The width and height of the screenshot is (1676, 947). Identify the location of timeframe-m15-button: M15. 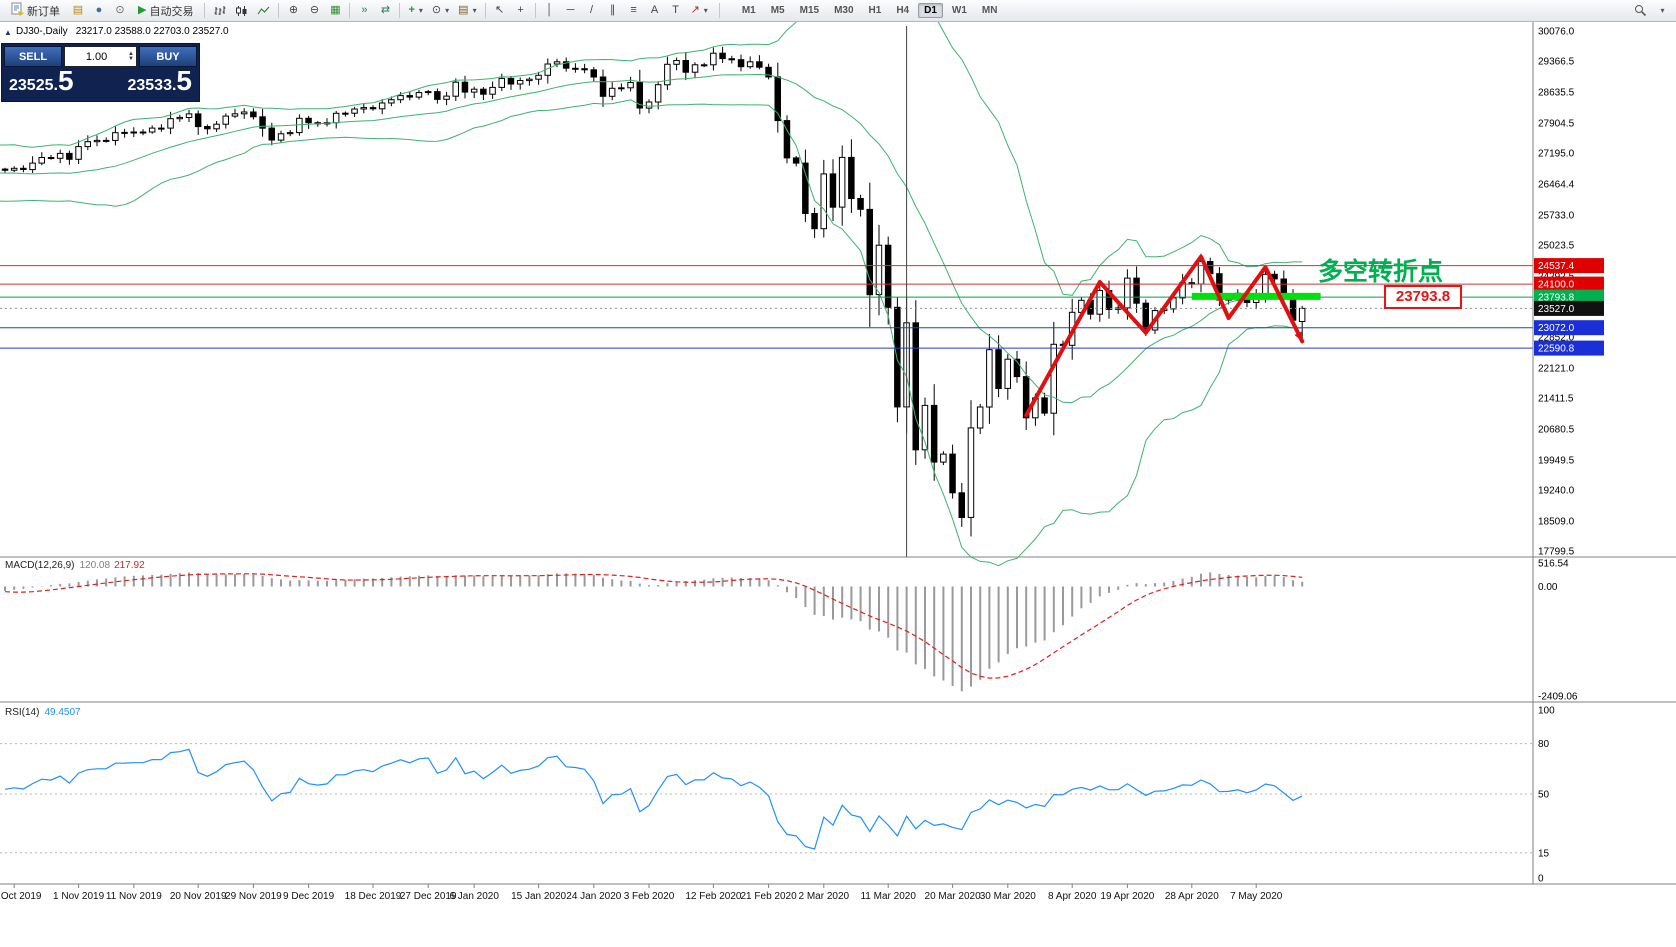
(809, 10).